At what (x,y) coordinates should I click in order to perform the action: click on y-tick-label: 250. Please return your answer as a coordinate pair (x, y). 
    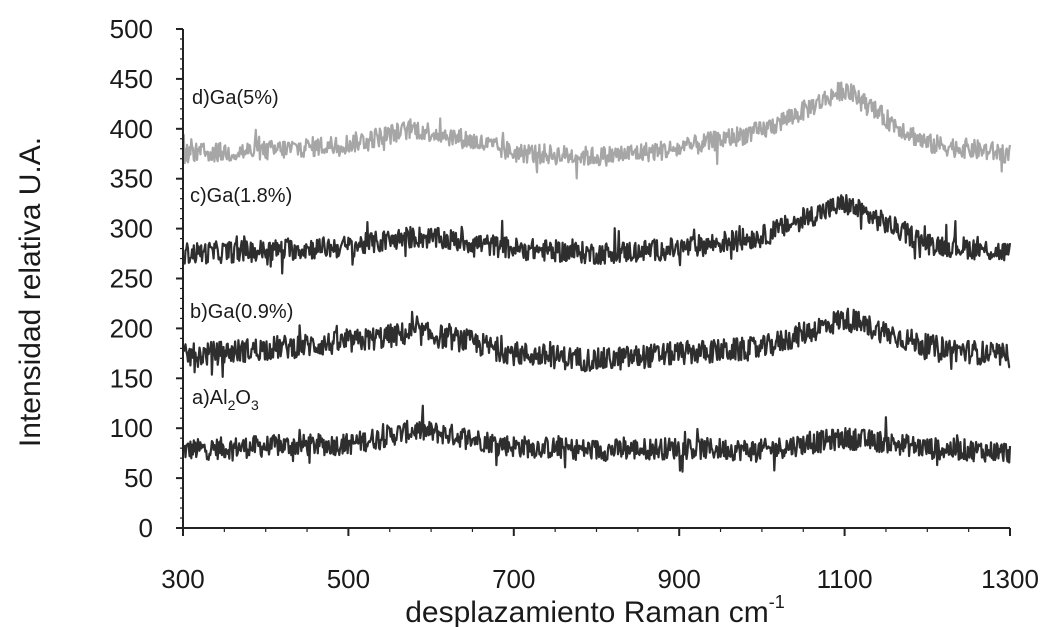
    Looking at the image, I should click on (131, 279).